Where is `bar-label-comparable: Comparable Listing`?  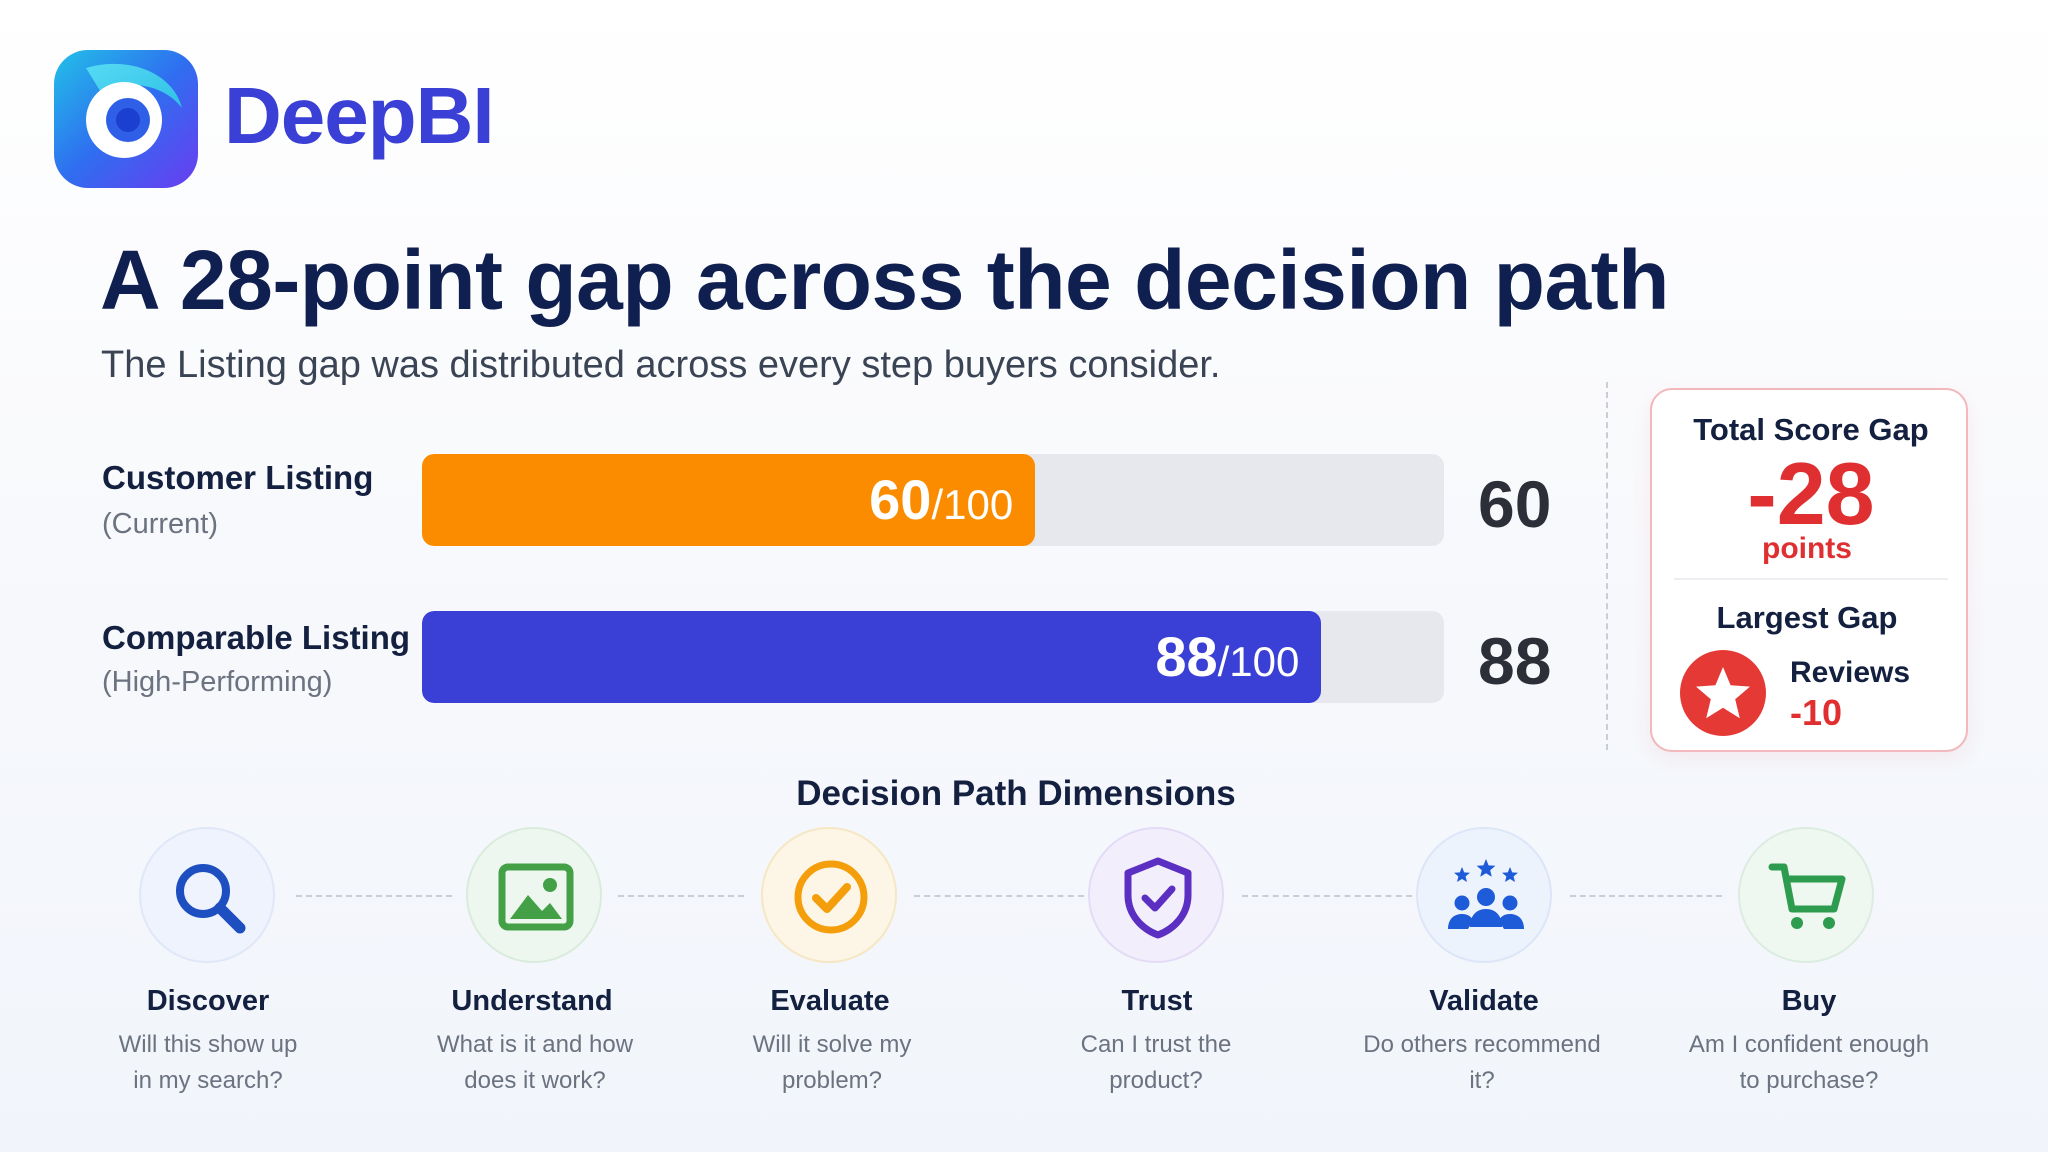
bar-label-comparable: Comparable Listing is located at coordinates (256, 637).